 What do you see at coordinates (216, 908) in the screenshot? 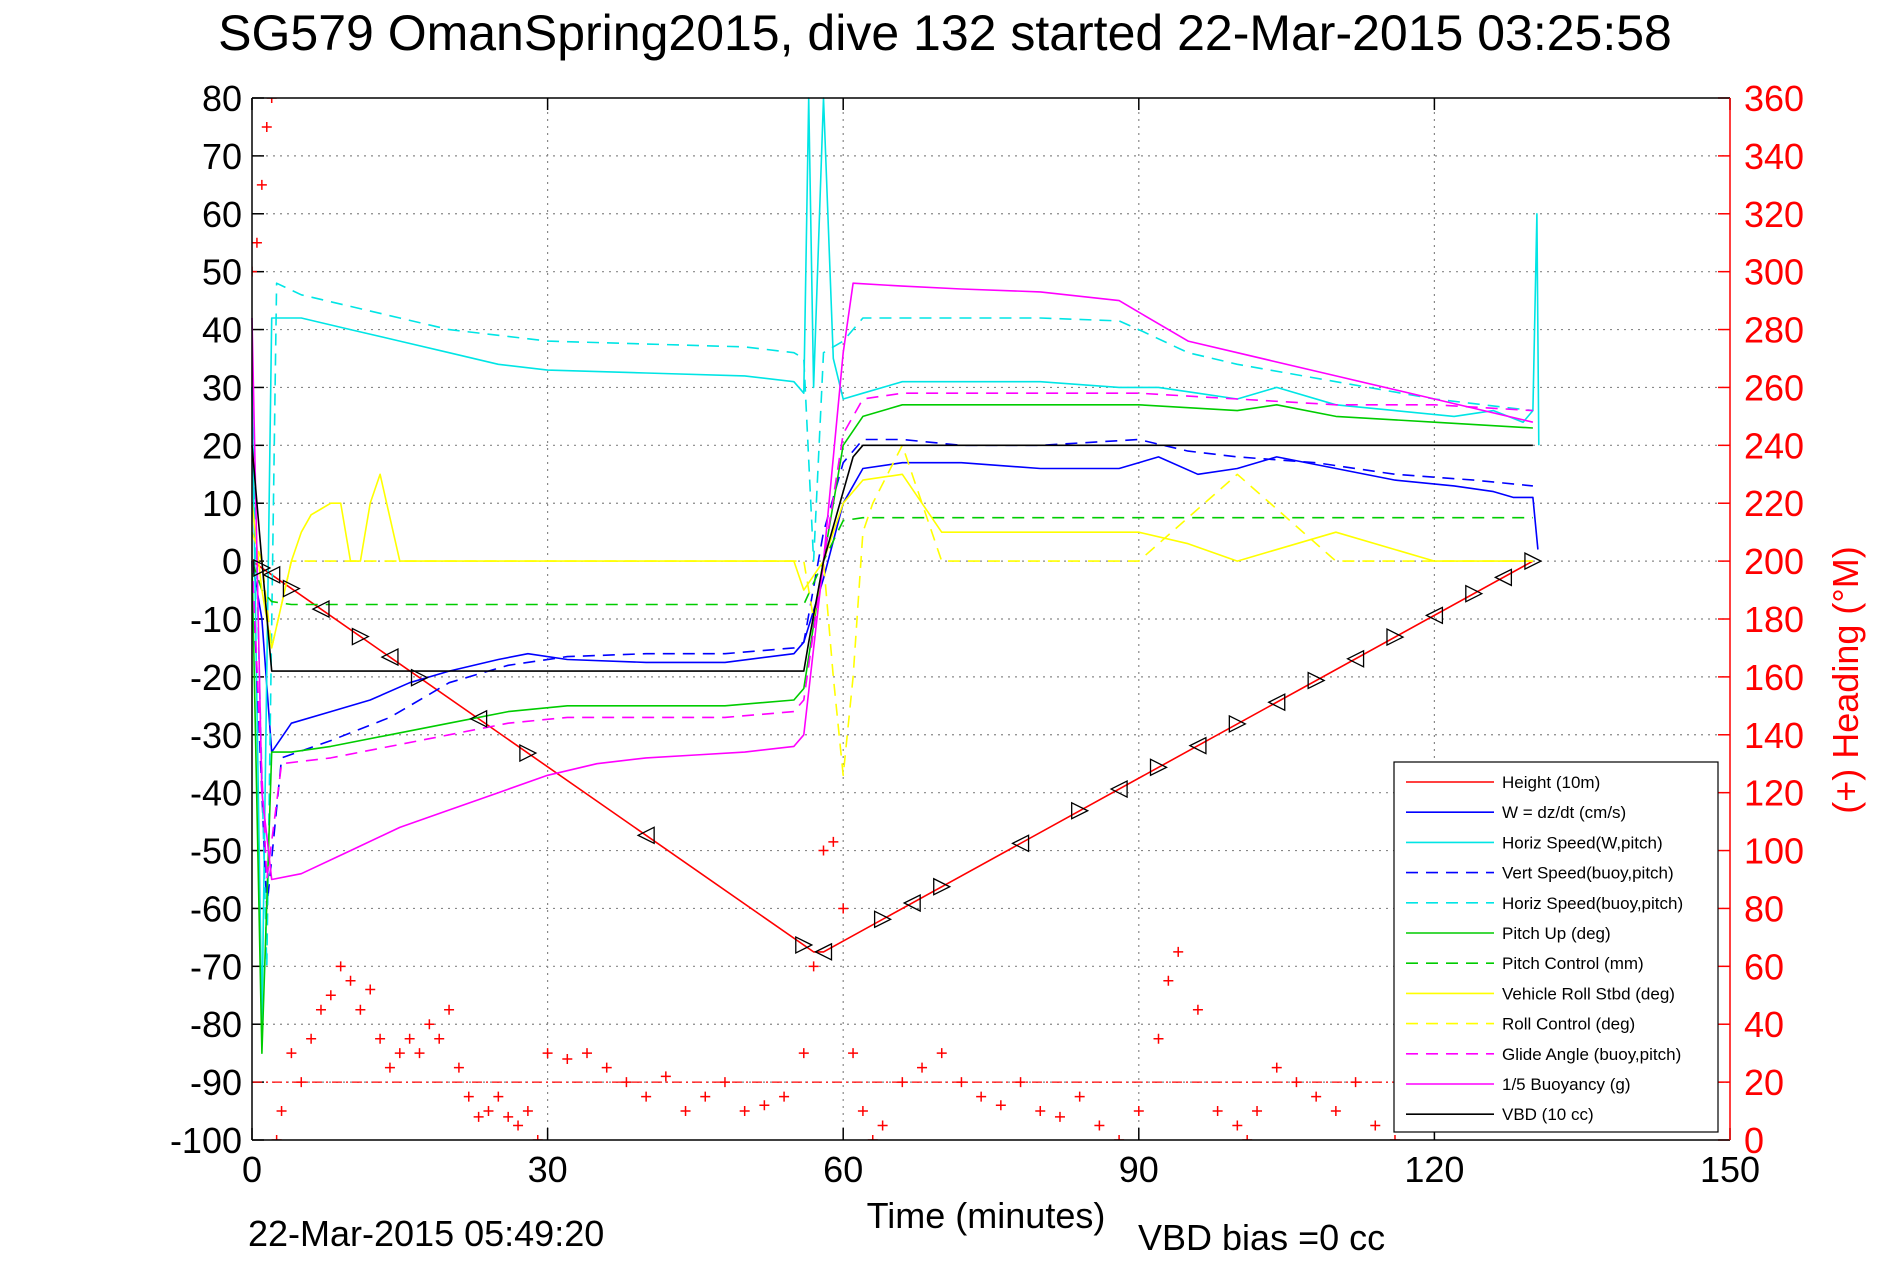
I see `y-tick-label: -60` at bounding box center [216, 908].